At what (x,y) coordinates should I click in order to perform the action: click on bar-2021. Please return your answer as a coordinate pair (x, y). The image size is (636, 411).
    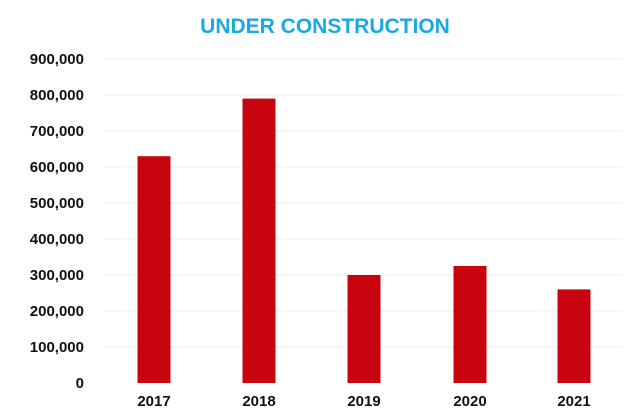
    Looking at the image, I should click on (574, 336).